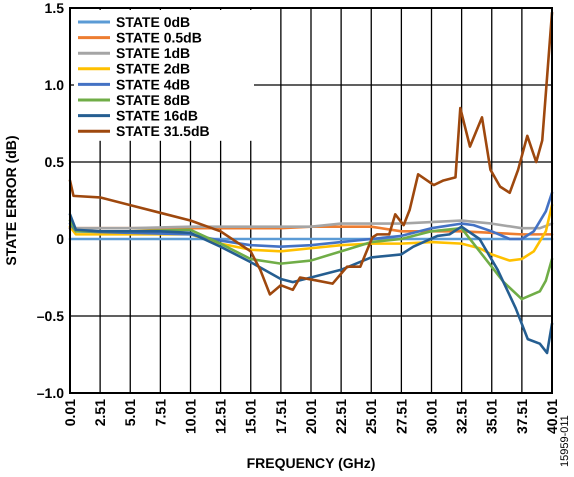 The image size is (574, 477). I want to click on legend-label: STATE 16dB, so click(157, 116).